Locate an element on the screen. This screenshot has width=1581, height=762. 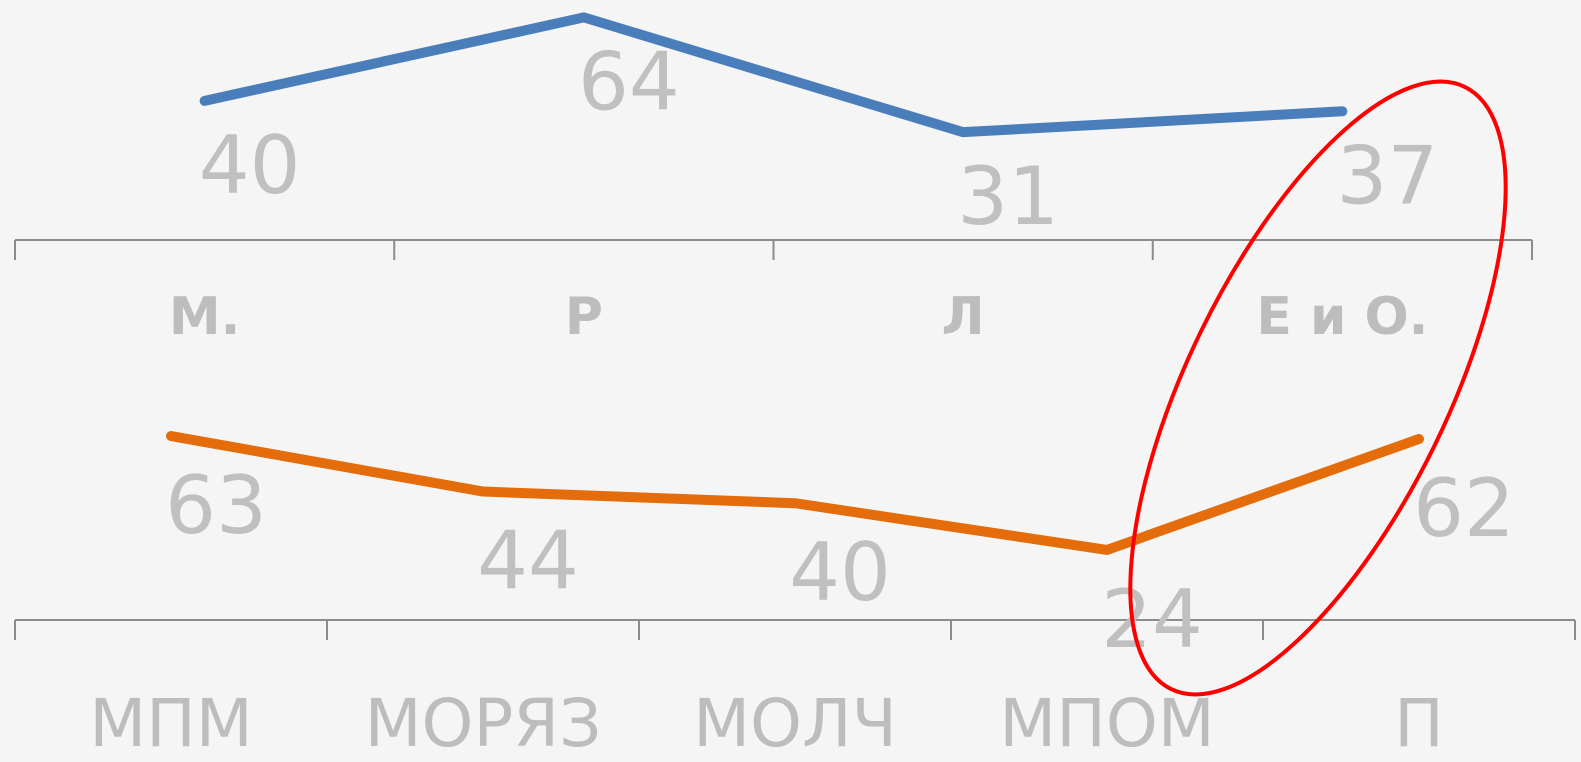
x-tick-label: П is located at coordinates (1419, 723).